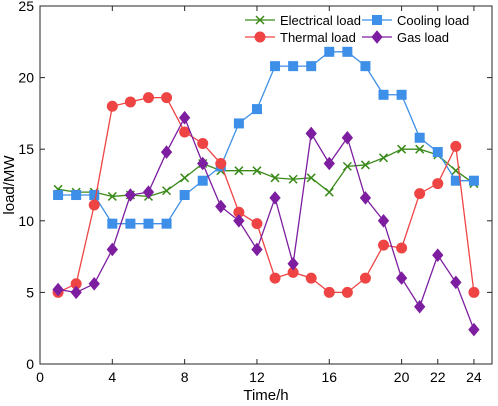 The image size is (498, 406). What do you see at coordinates (26, 78) in the screenshot?
I see `y-tick-label: 20` at bounding box center [26, 78].